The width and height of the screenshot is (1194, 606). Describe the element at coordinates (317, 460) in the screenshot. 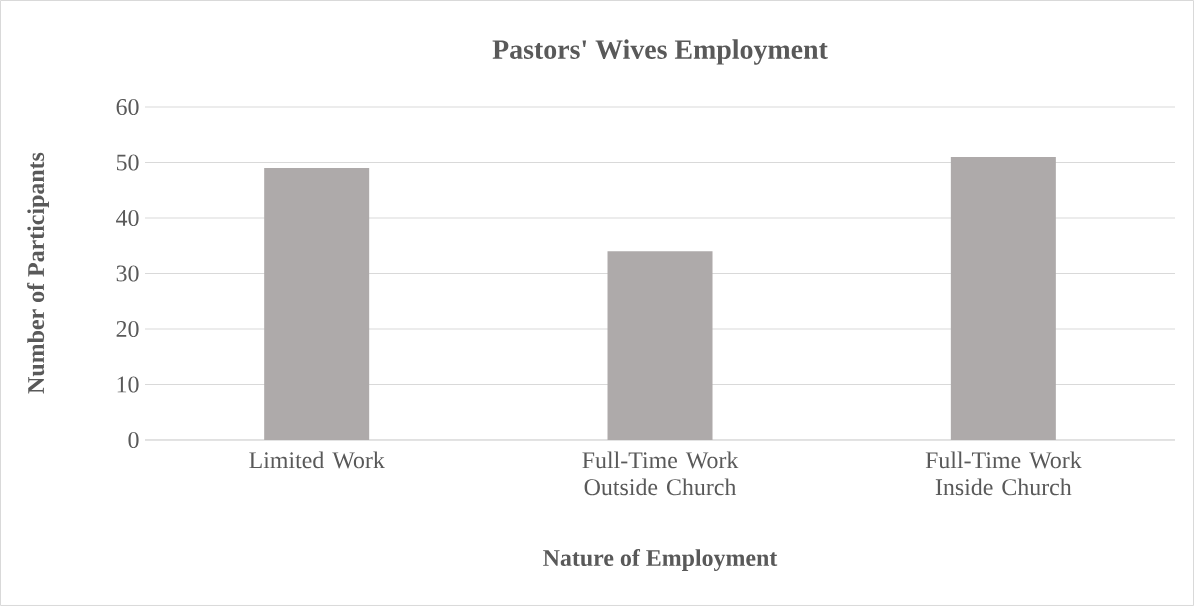

I see `x-tick-label: Limited Work` at that location.